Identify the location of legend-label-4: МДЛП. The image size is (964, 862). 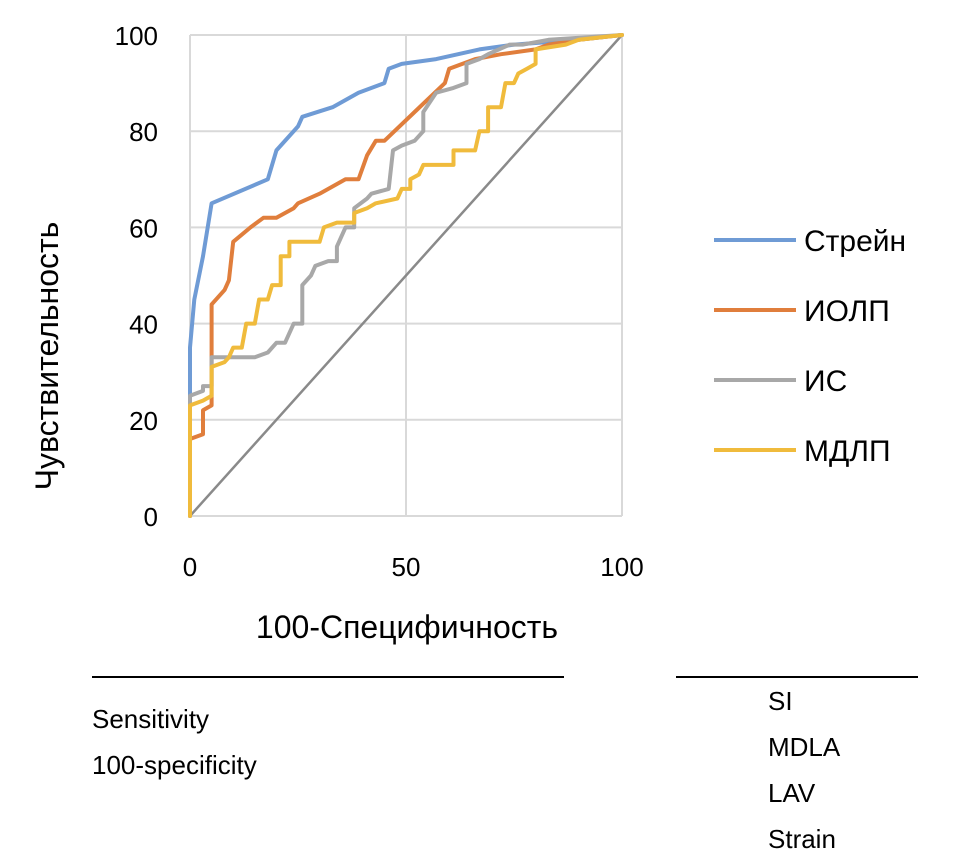
(847, 451).